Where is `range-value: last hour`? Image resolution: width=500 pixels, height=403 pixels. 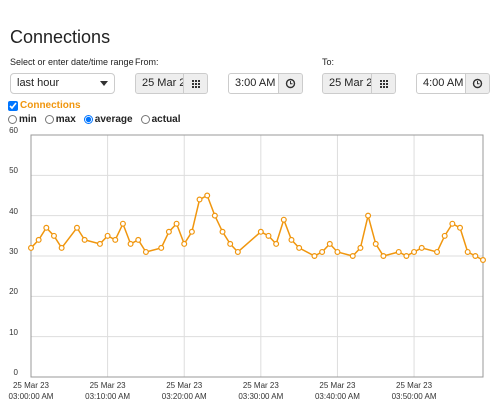 range-value: last hour is located at coordinates (38, 83).